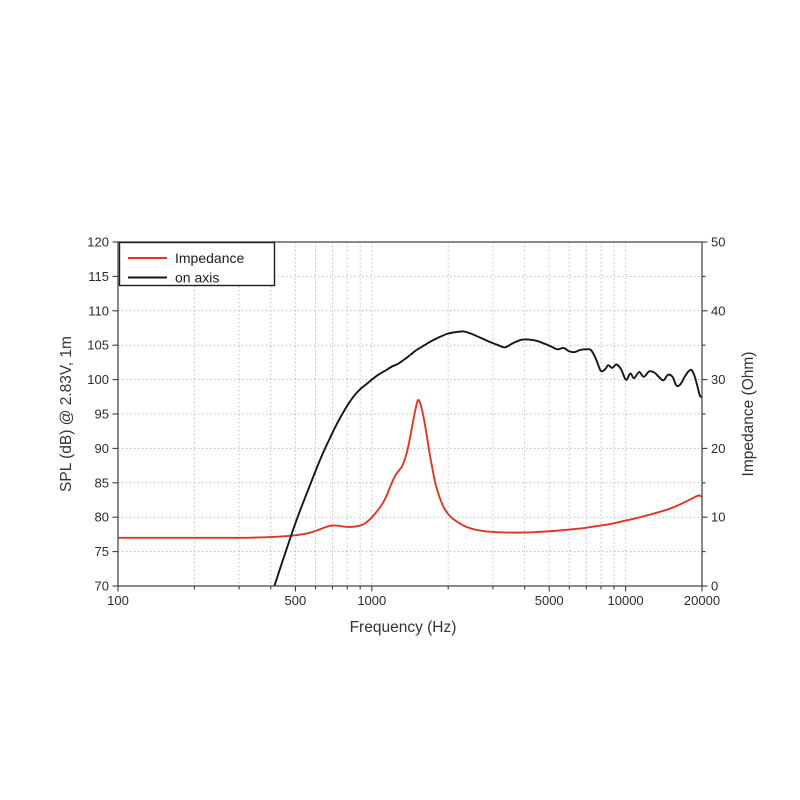  I want to click on y-left-tick-label: 90, so click(102, 448).